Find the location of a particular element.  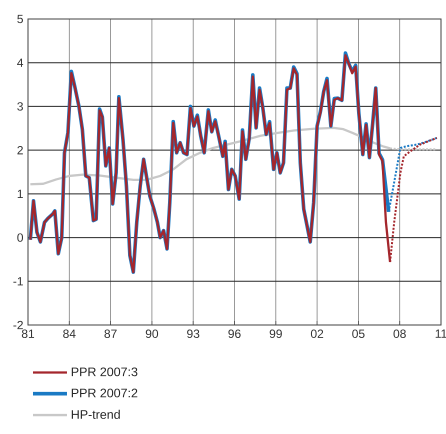

y-tick-label: 3 is located at coordinates (20, 106).